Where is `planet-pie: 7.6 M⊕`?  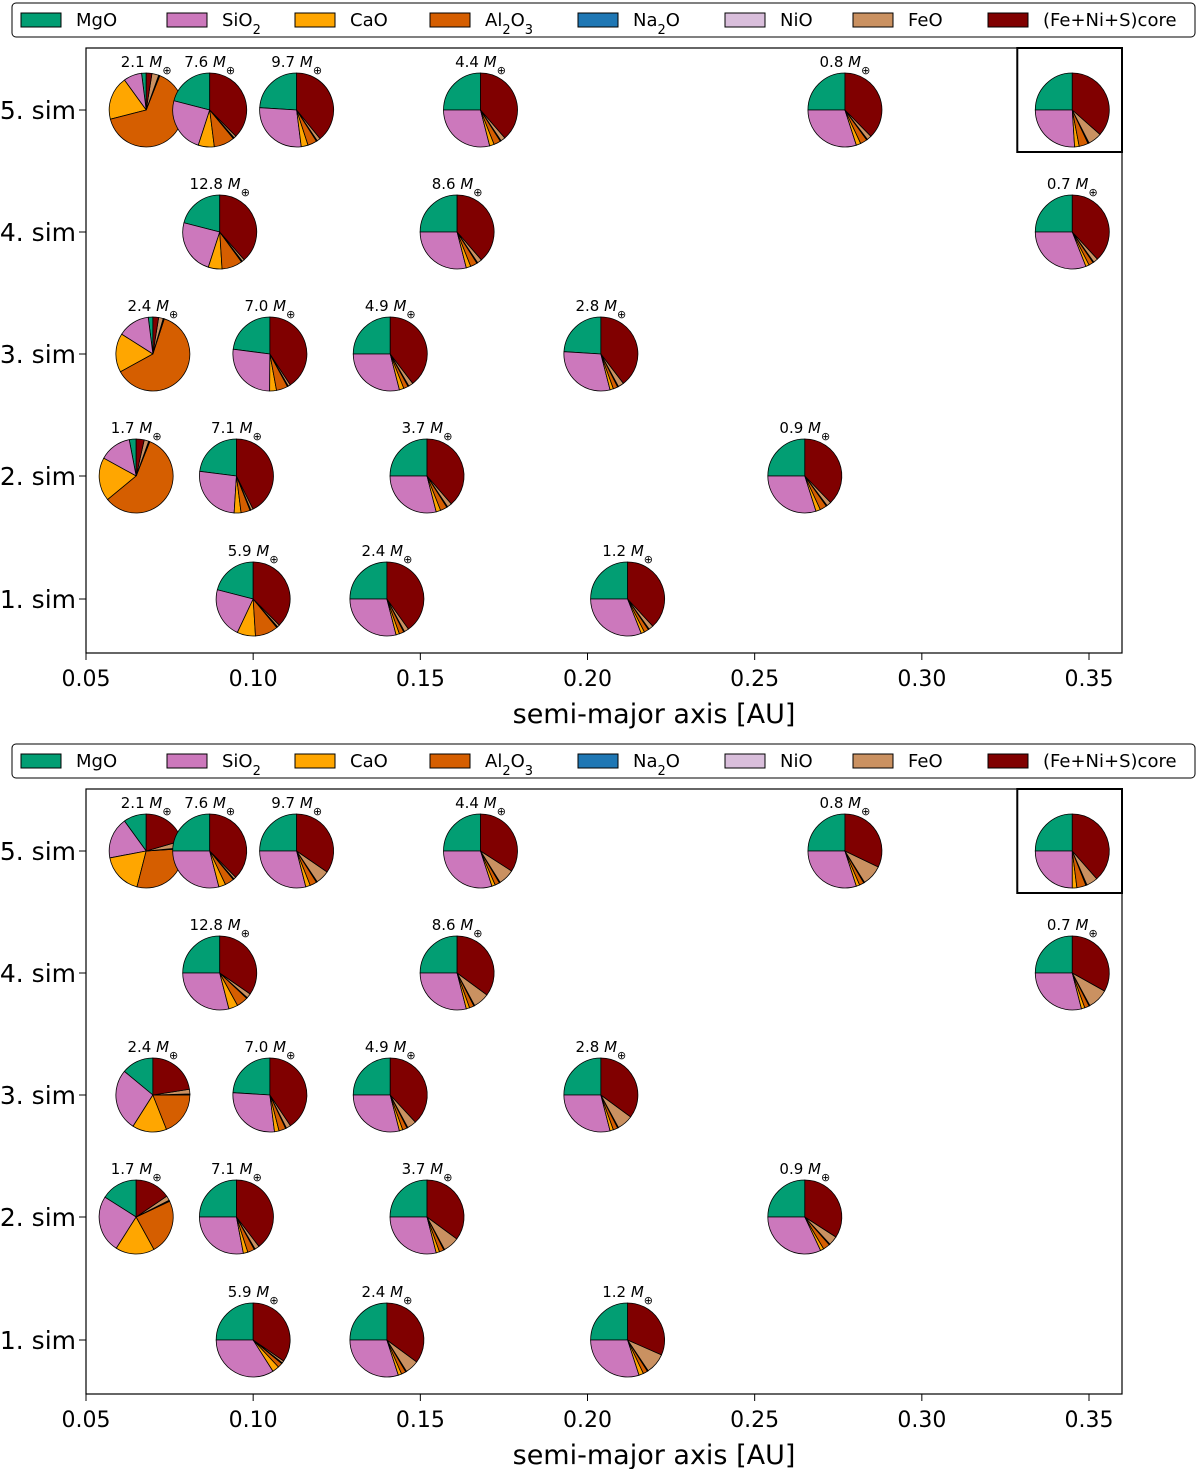
planet-pie: 7.6 M⊕ is located at coordinates (210, 841).